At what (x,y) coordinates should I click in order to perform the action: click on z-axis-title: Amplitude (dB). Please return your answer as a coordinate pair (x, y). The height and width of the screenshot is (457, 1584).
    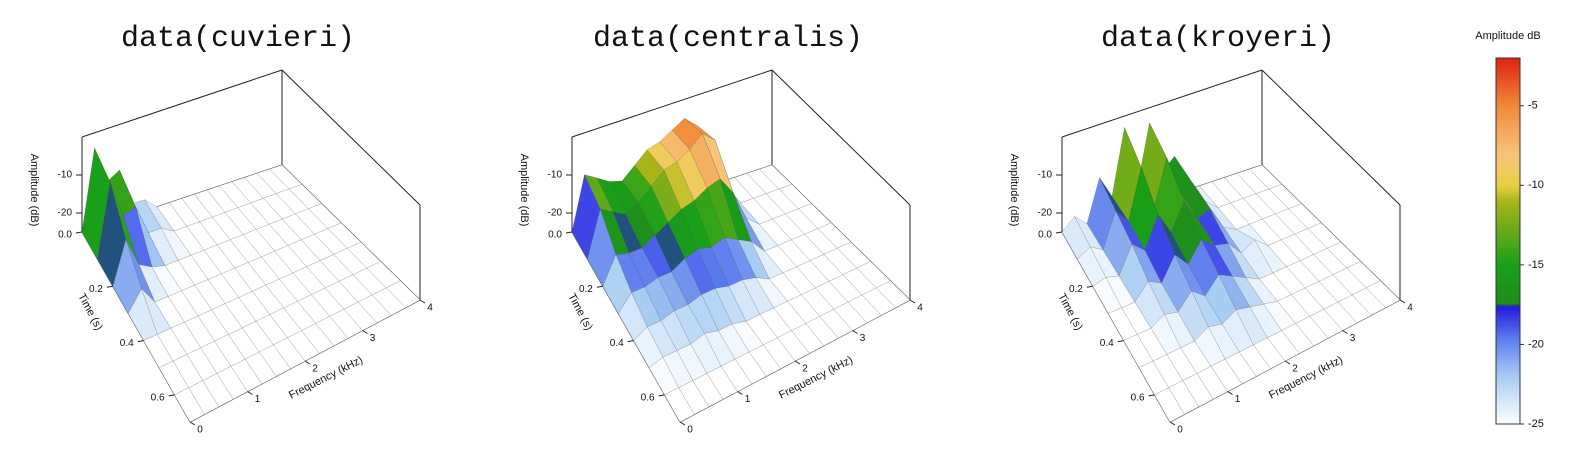
    Looking at the image, I should click on (1014, 190).